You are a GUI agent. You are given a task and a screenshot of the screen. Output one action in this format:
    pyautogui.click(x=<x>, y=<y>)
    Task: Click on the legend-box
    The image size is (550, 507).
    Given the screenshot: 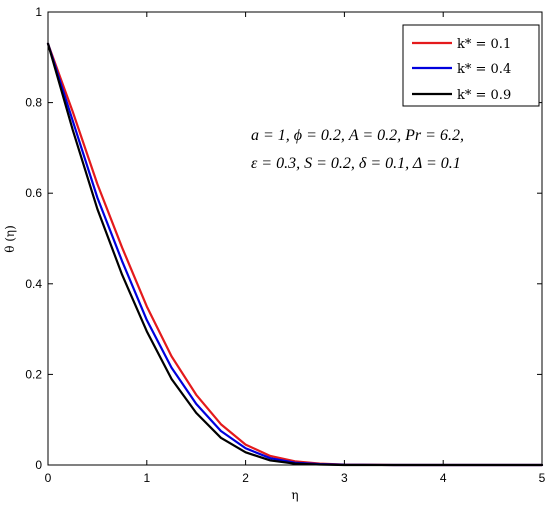 What is the action you would take?
    pyautogui.click(x=471, y=65)
    